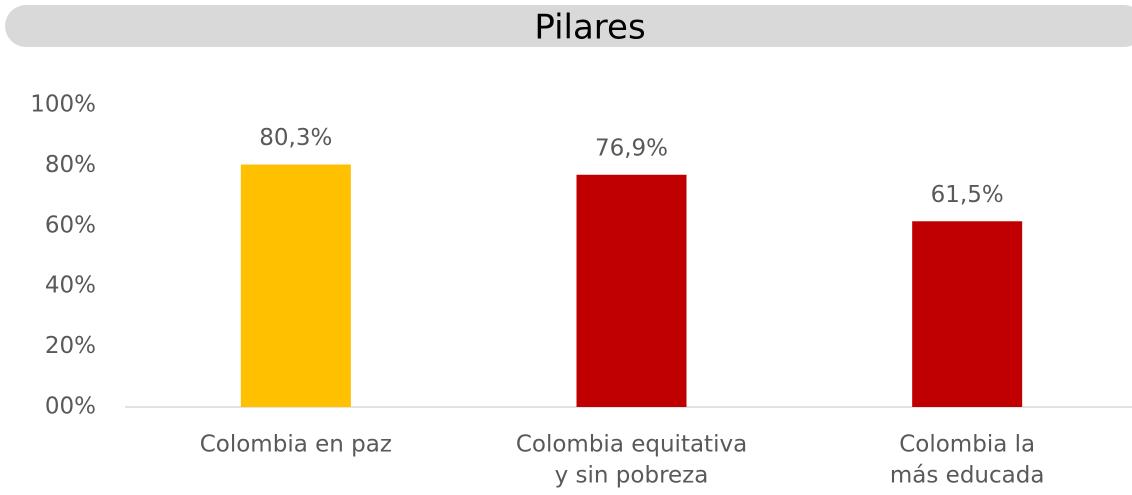  I want to click on y-tick-label: 40%, so click(70, 286).